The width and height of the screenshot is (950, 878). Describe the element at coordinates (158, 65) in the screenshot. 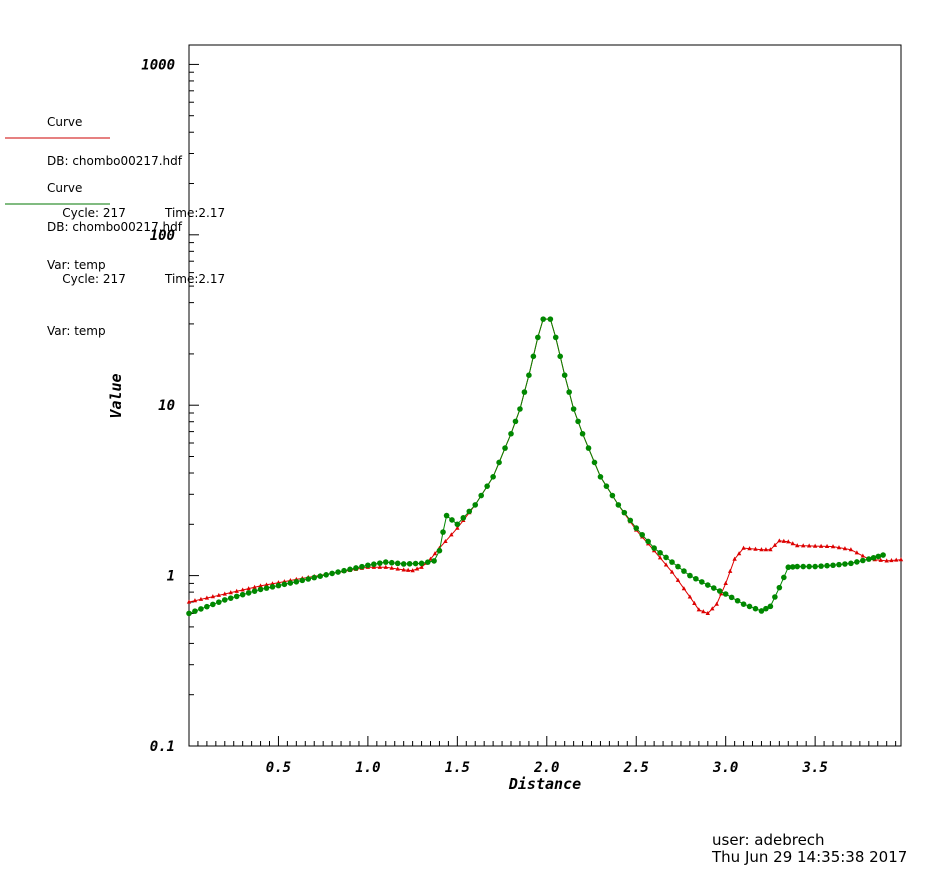

I see `y-tick-label: 1000` at that location.